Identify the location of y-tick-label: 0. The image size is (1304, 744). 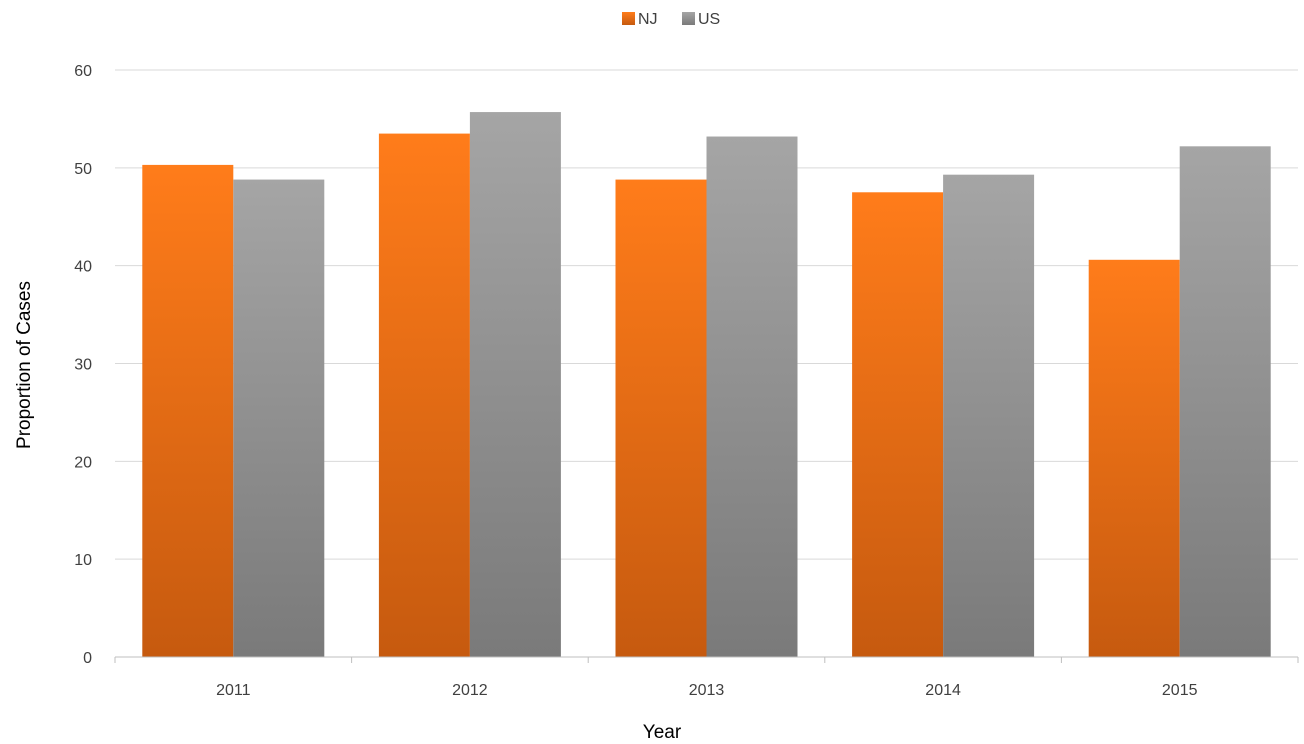
(87, 658).